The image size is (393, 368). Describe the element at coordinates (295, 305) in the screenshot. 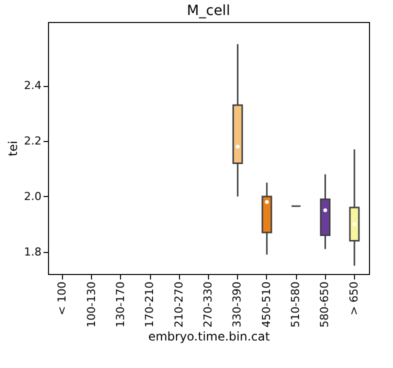

I see `x-tick-label: 510-580` at that location.